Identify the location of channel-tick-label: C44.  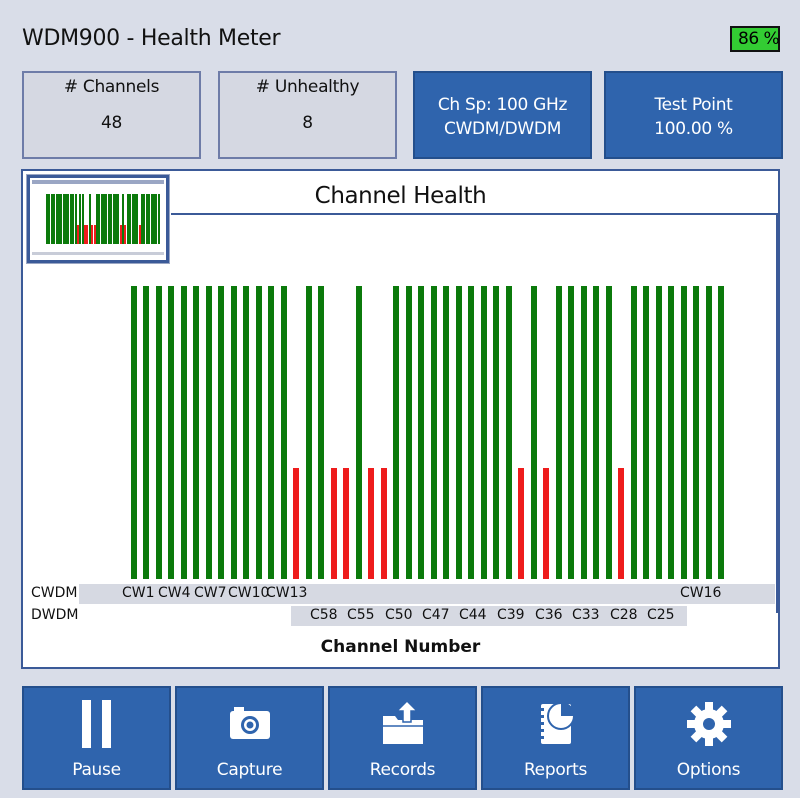
(473, 615).